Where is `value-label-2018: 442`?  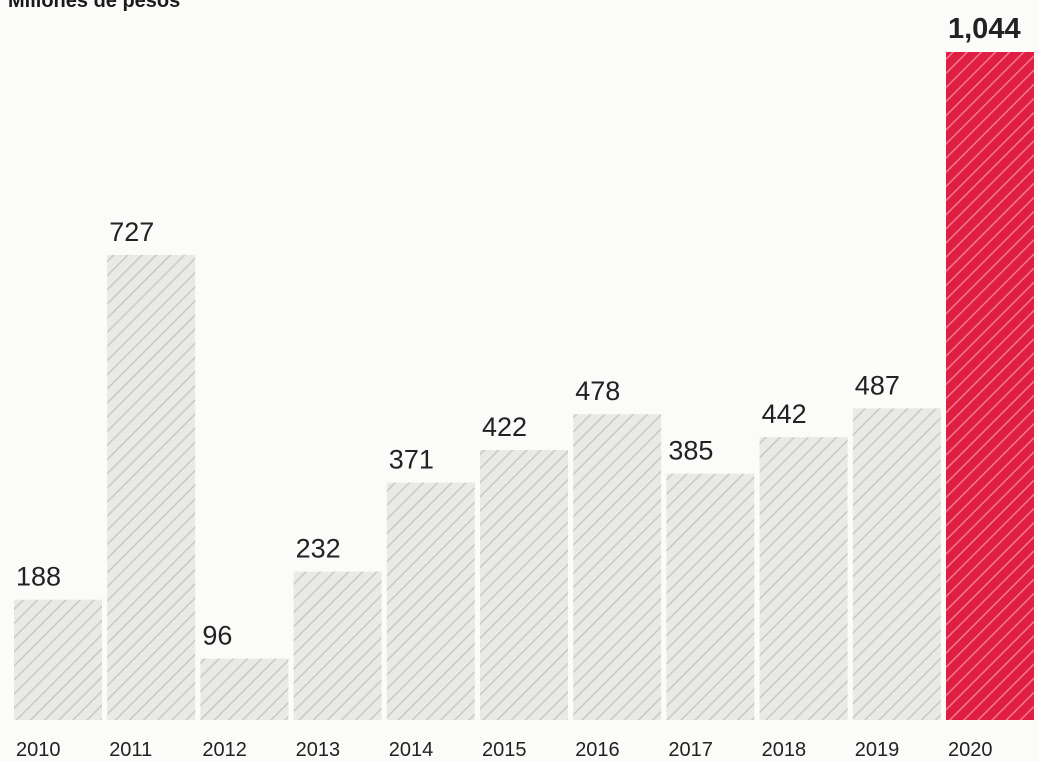 value-label-2018: 442 is located at coordinates (784, 414).